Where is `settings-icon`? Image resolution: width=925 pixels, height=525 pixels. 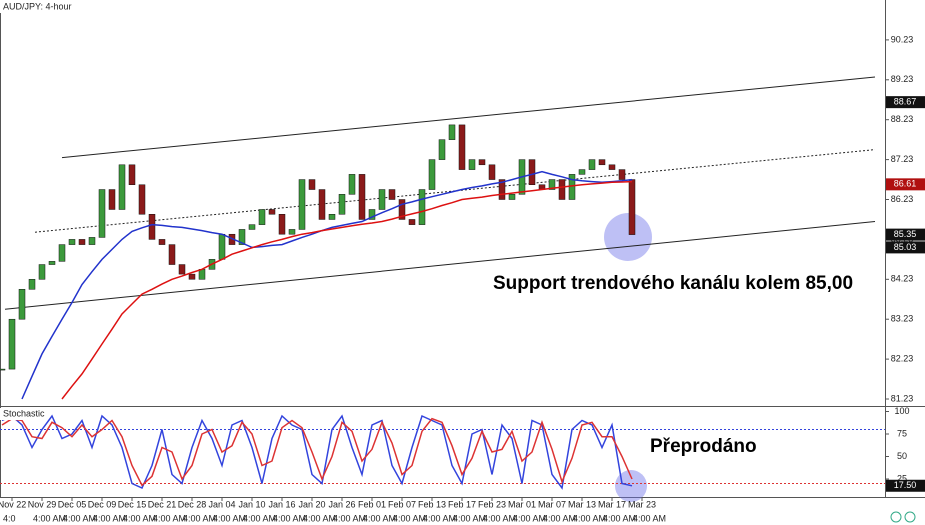 settings-icon is located at coordinates (910, 517).